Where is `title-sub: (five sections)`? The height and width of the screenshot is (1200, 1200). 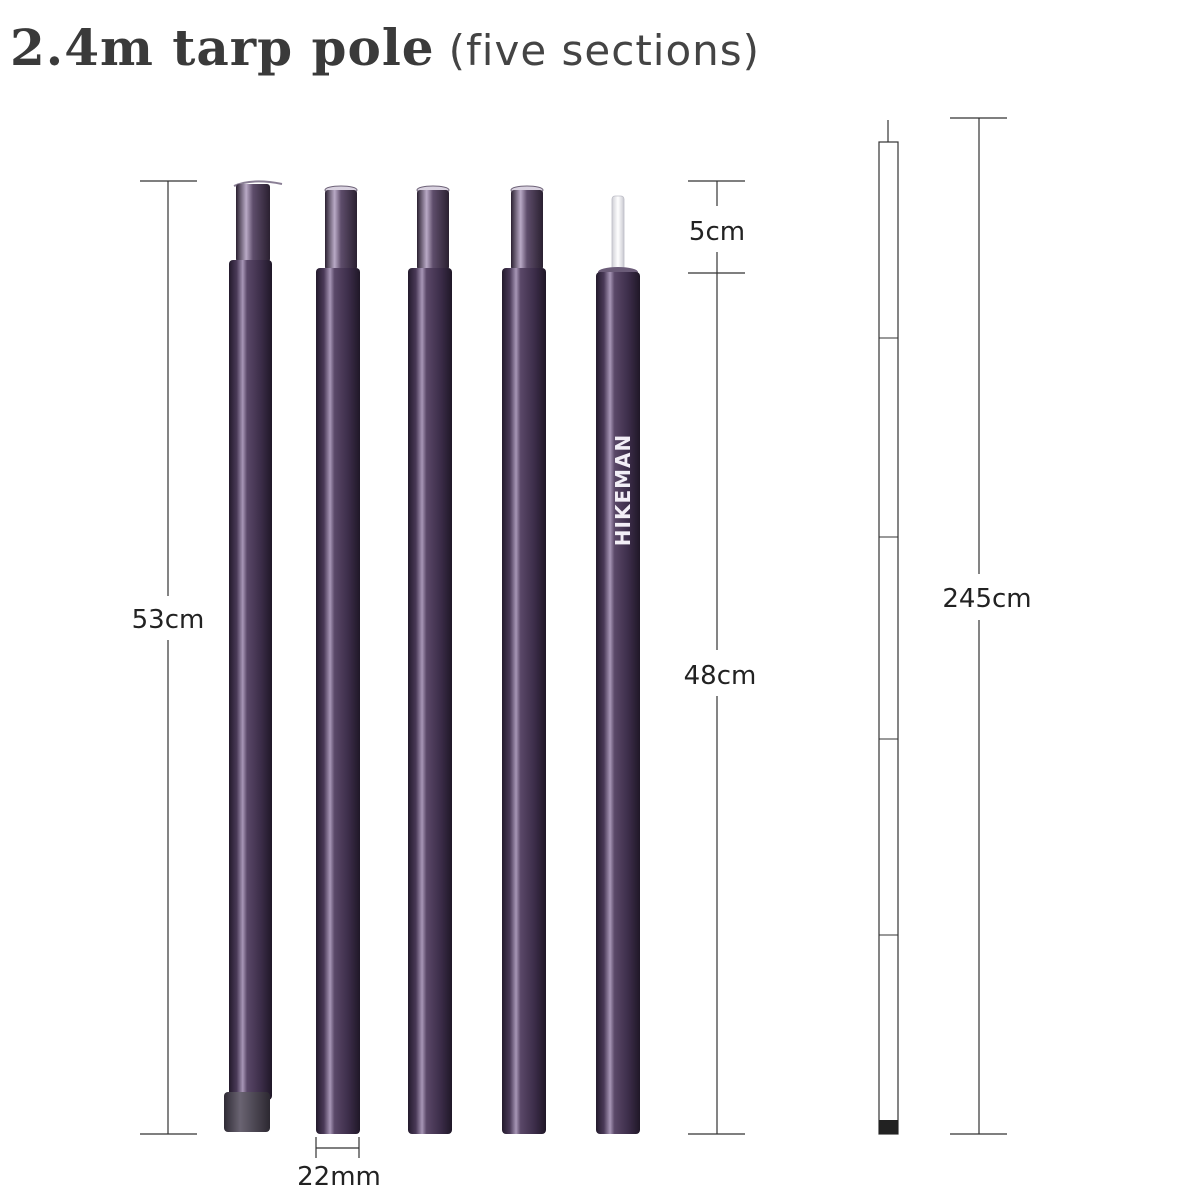
title-sub: (five sections) is located at coordinates (604, 50).